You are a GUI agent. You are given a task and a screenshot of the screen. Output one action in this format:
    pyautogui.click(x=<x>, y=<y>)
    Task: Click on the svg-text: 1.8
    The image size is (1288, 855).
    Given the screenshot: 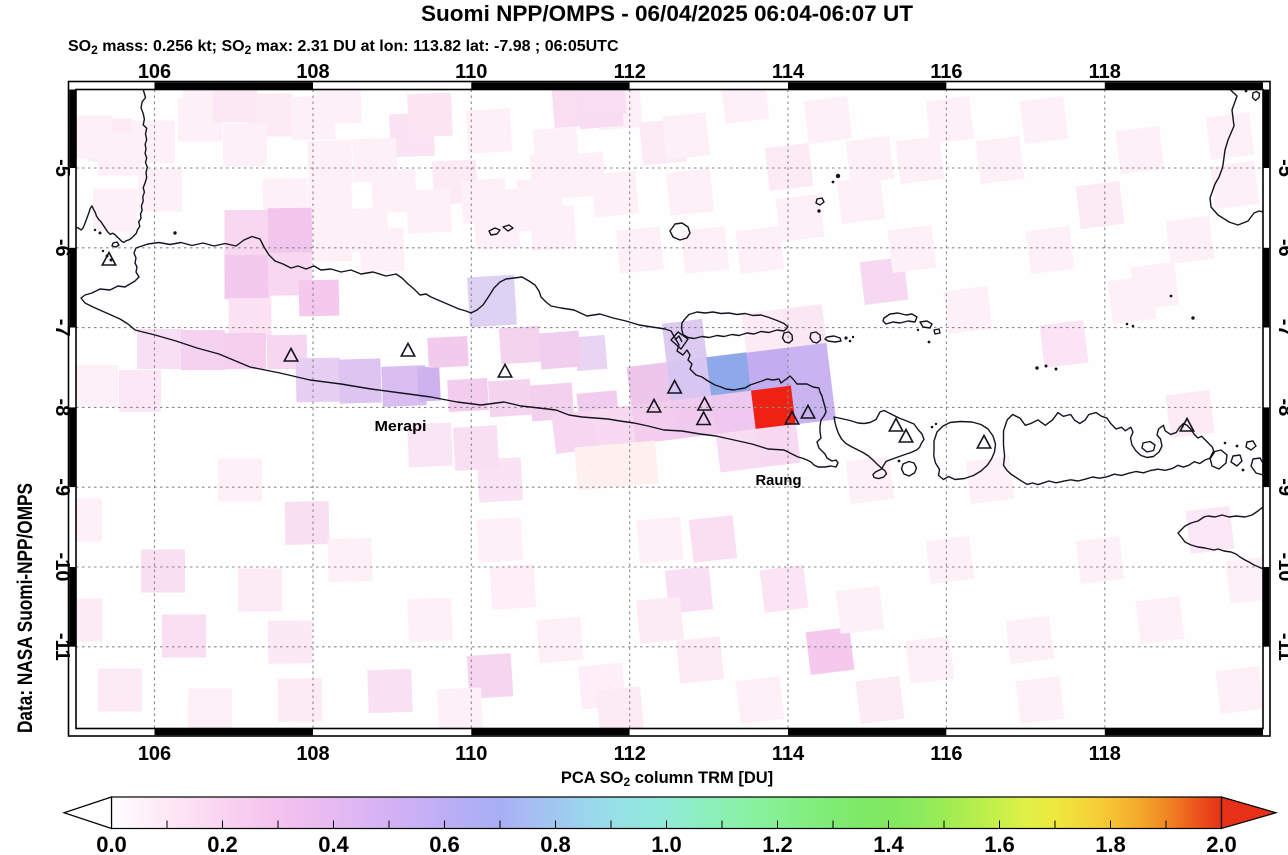 What is the action you would take?
    pyautogui.click(x=1110, y=843)
    